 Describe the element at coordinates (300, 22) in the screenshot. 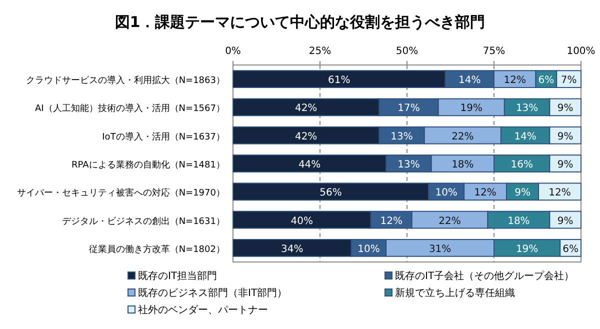

I see `chart-title: 図1．課題テーマについて中心的な役割を担うべき部門` at that location.